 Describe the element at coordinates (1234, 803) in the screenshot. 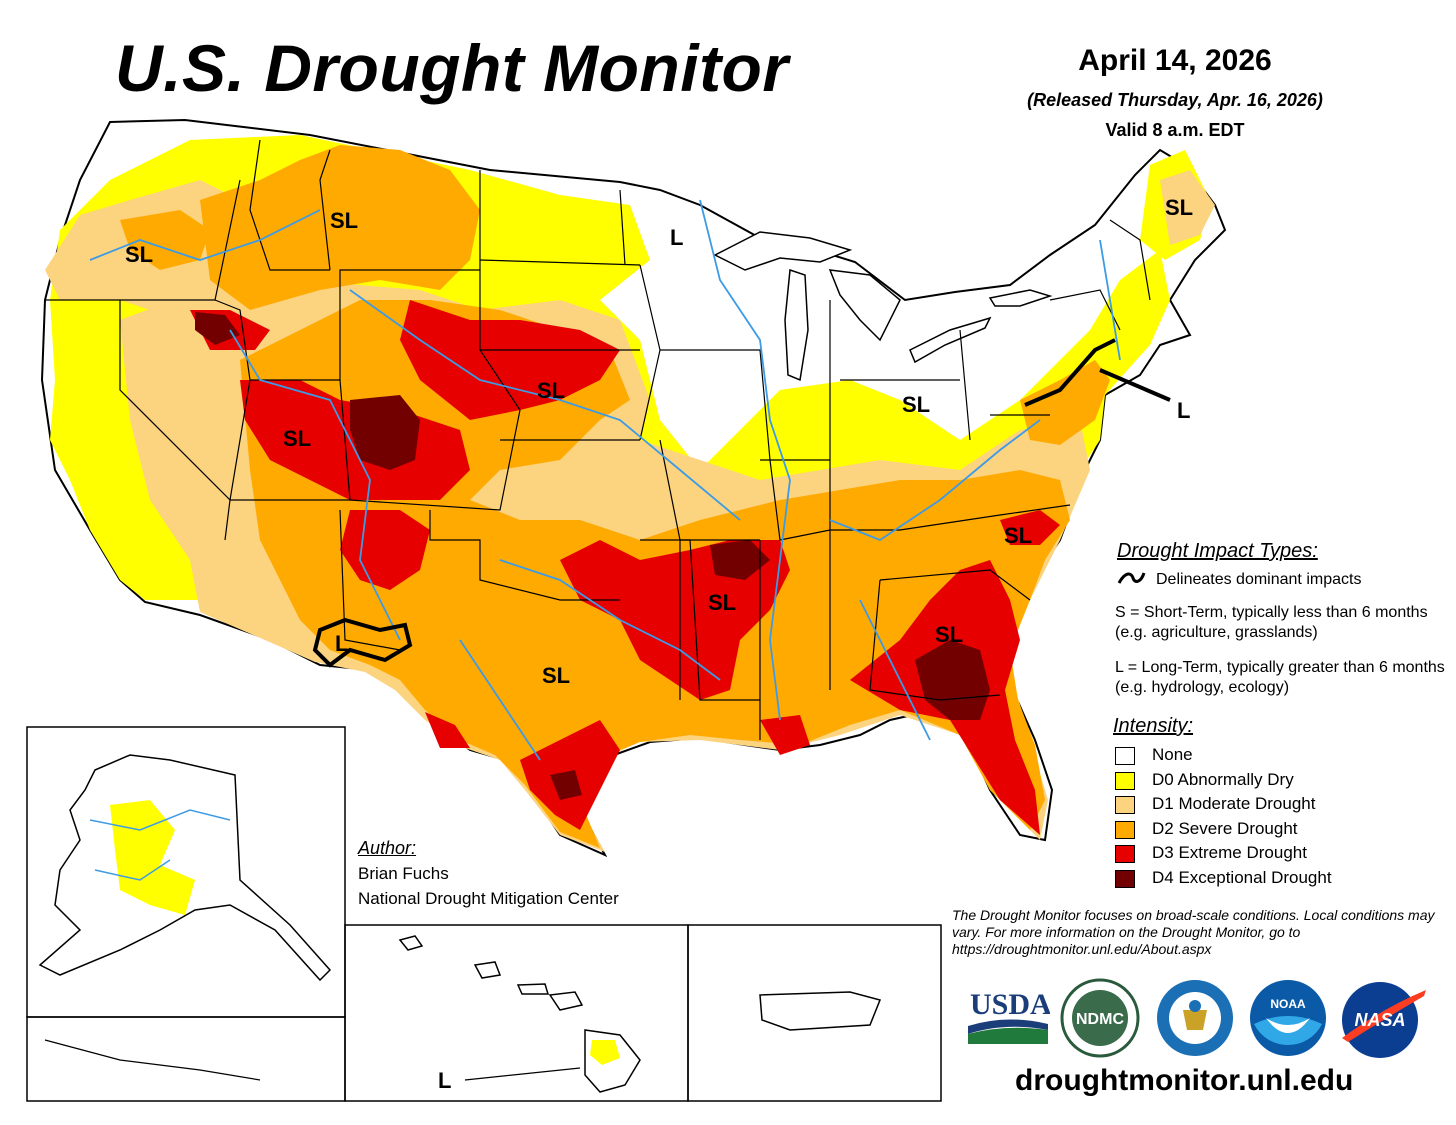

I see `legend-label: D1 Moderate Drought` at that location.